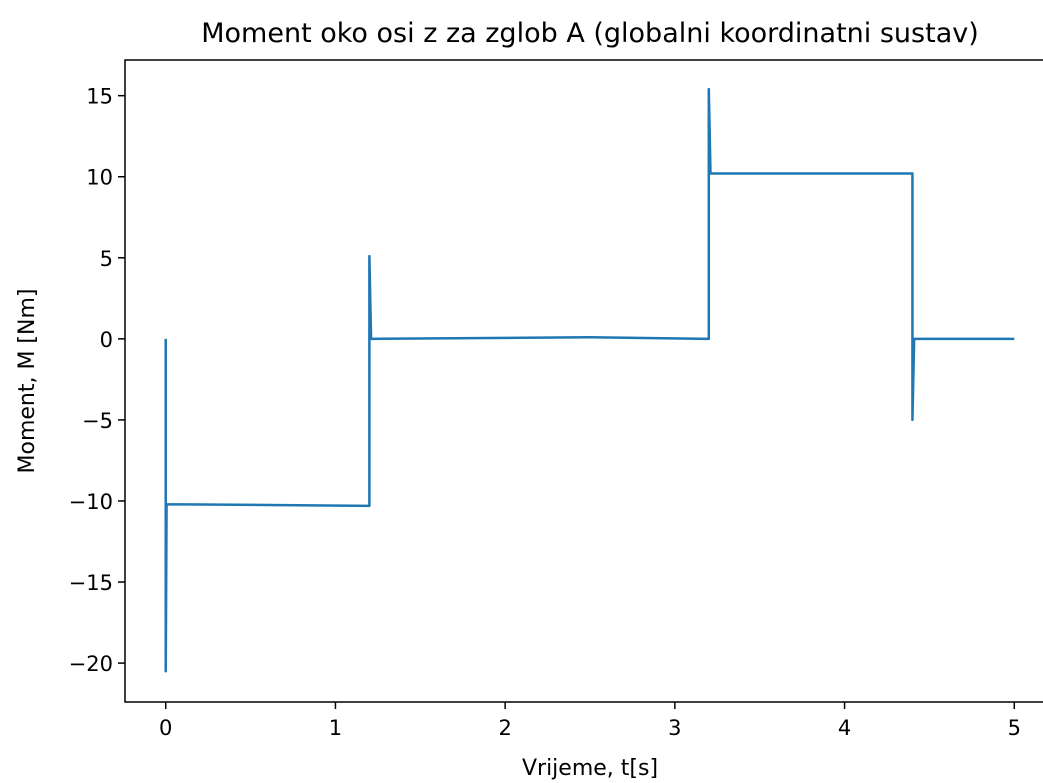 Image resolution: width=1043 pixels, height=783 pixels. I want to click on y-tick-label: −10, so click(91, 502).